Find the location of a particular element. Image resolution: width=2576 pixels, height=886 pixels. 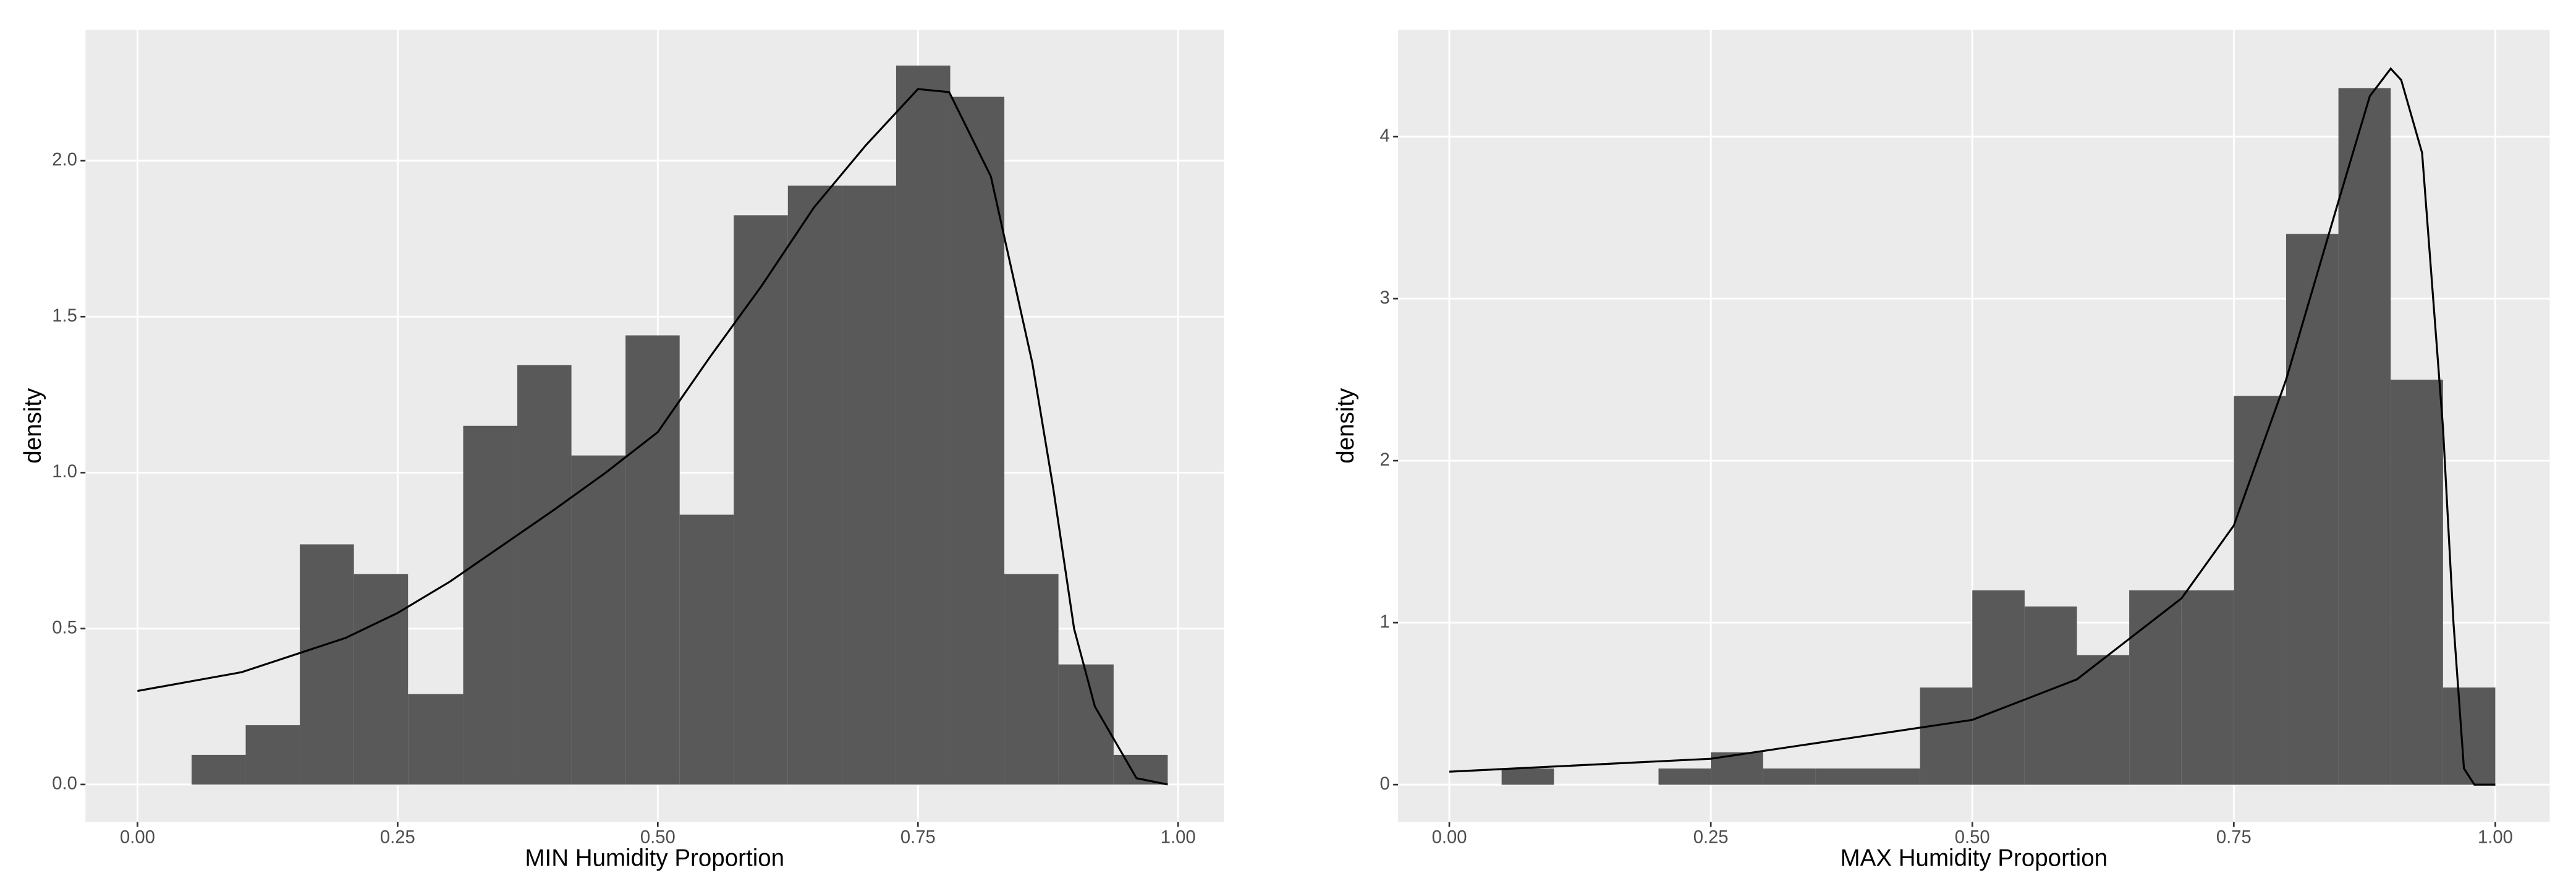

y-tick-label: 4 is located at coordinates (1385, 136).